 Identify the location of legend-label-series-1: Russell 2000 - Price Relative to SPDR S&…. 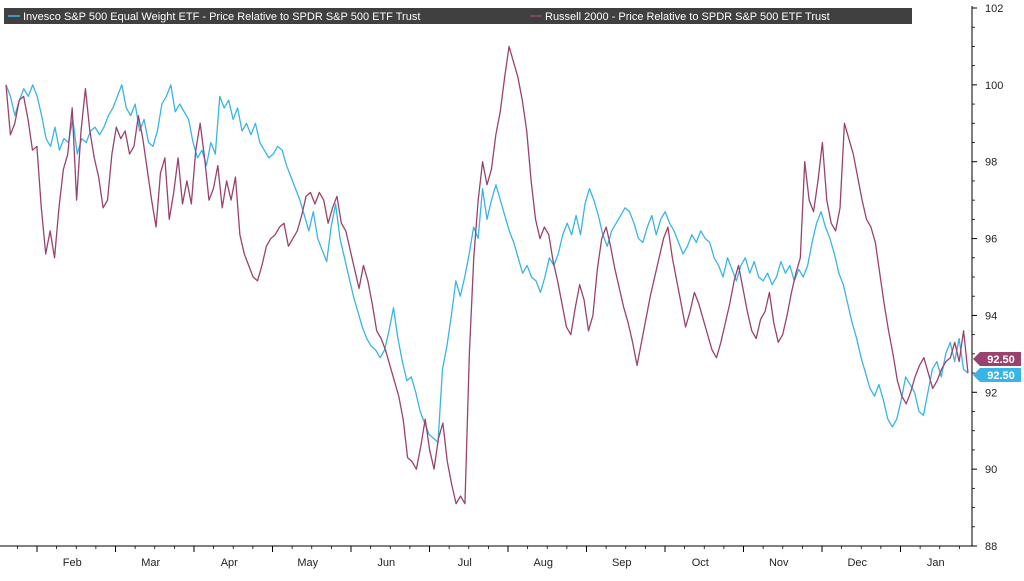
(687, 17).